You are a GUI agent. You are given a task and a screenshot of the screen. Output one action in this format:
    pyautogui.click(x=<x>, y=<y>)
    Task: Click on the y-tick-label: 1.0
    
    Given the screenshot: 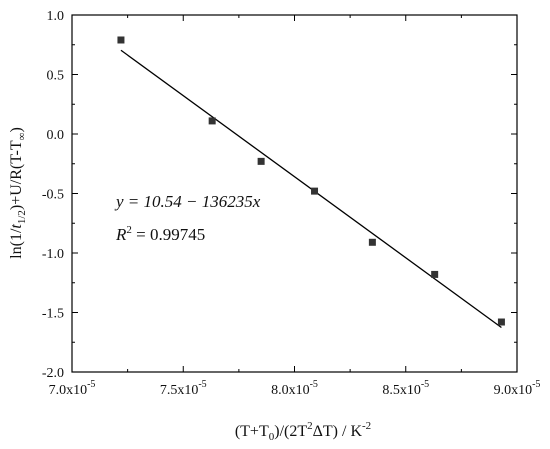 What is the action you would take?
    pyautogui.click(x=56, y=16)
    